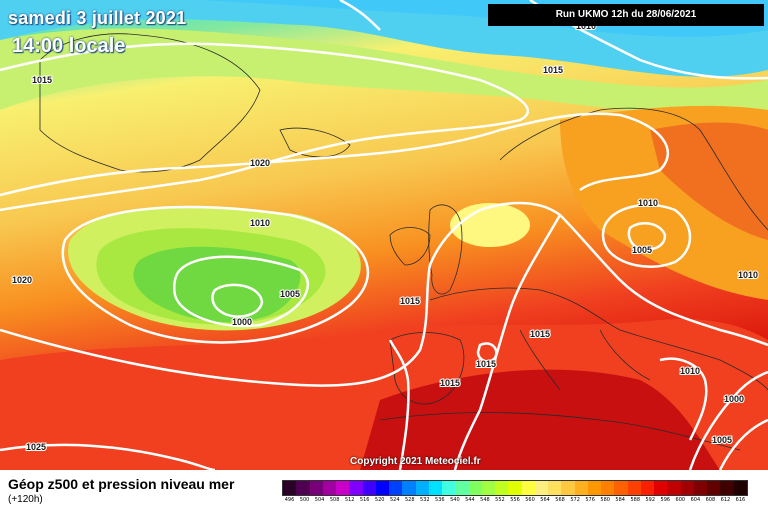  What do you see at coordinates (740, 500) in the screenshot?
I see `scale-label: 616` at bounding box center [740, 500].